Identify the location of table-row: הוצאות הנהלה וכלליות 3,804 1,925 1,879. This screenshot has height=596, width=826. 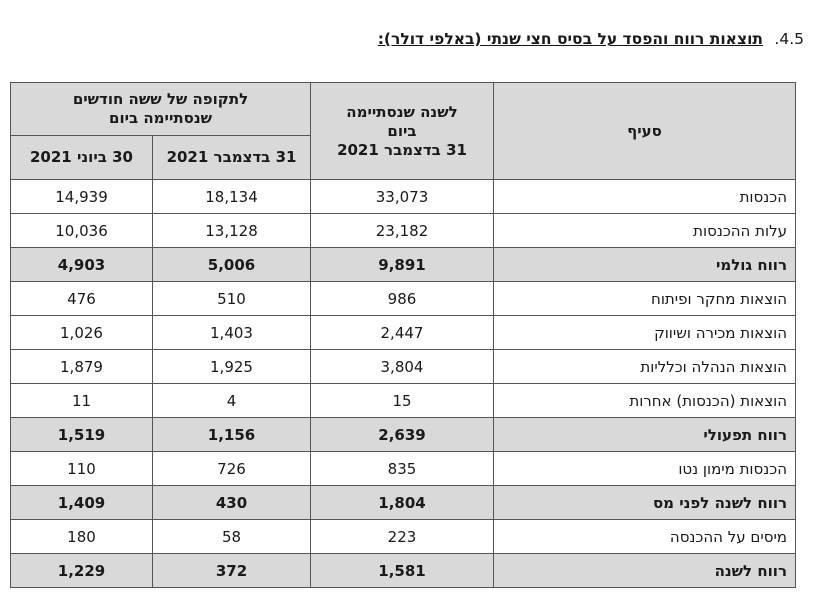
(403, 366).